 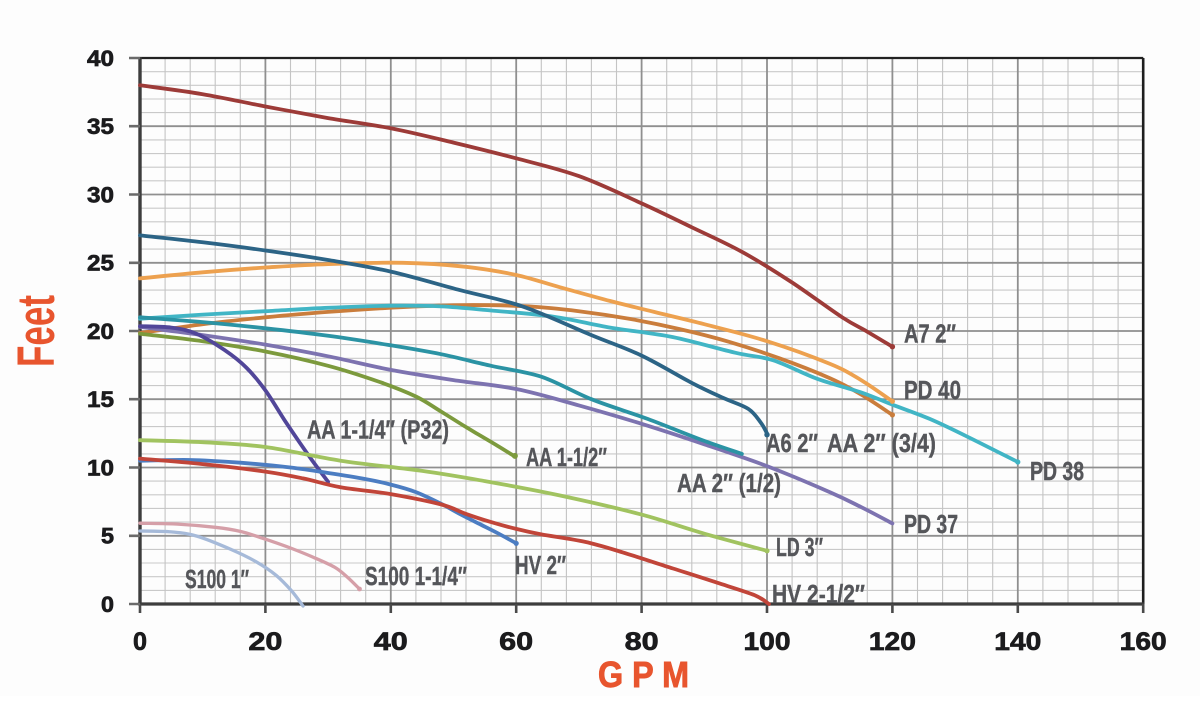 What do you see at coordinates (107, 536) in the screenshot?
I see `svg-text: 5` at bounding box center [107, 536].